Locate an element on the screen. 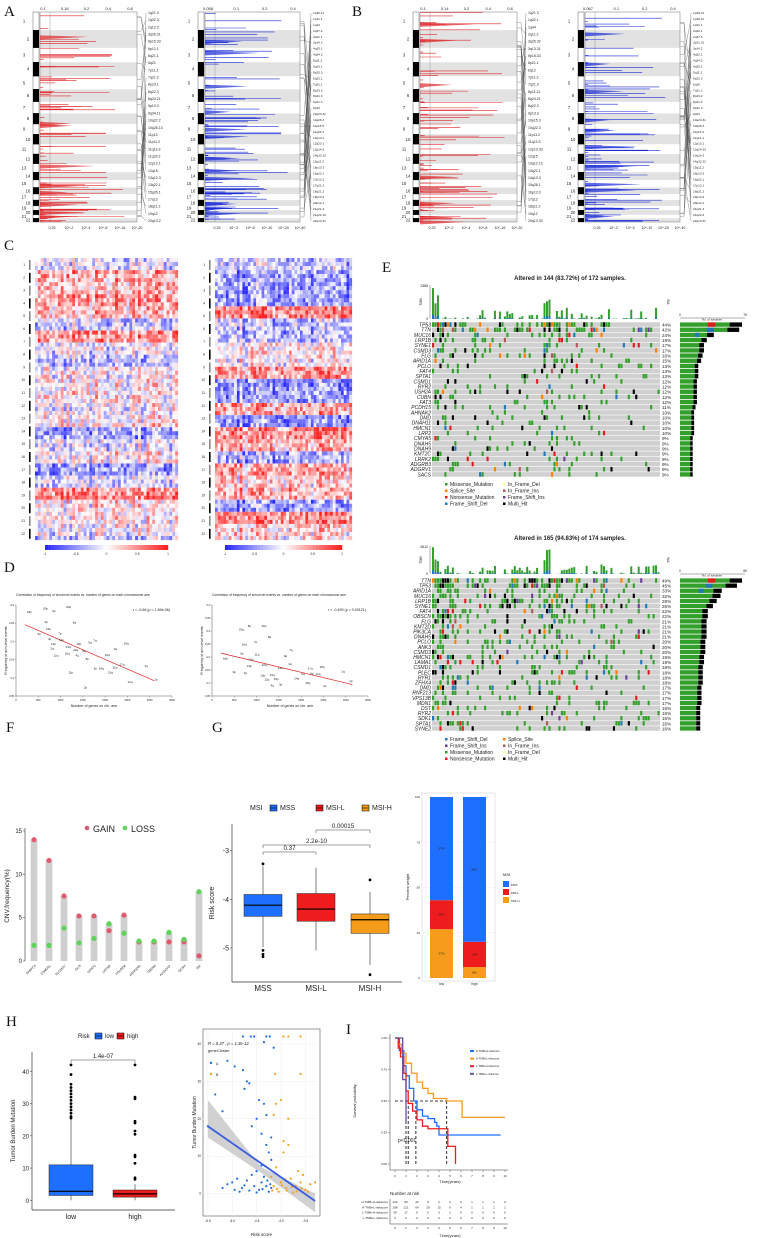 The width and height of the screenshot is (759, 1238). bottom-tick-label: 10^-20 is located at coordinates (283, 228).